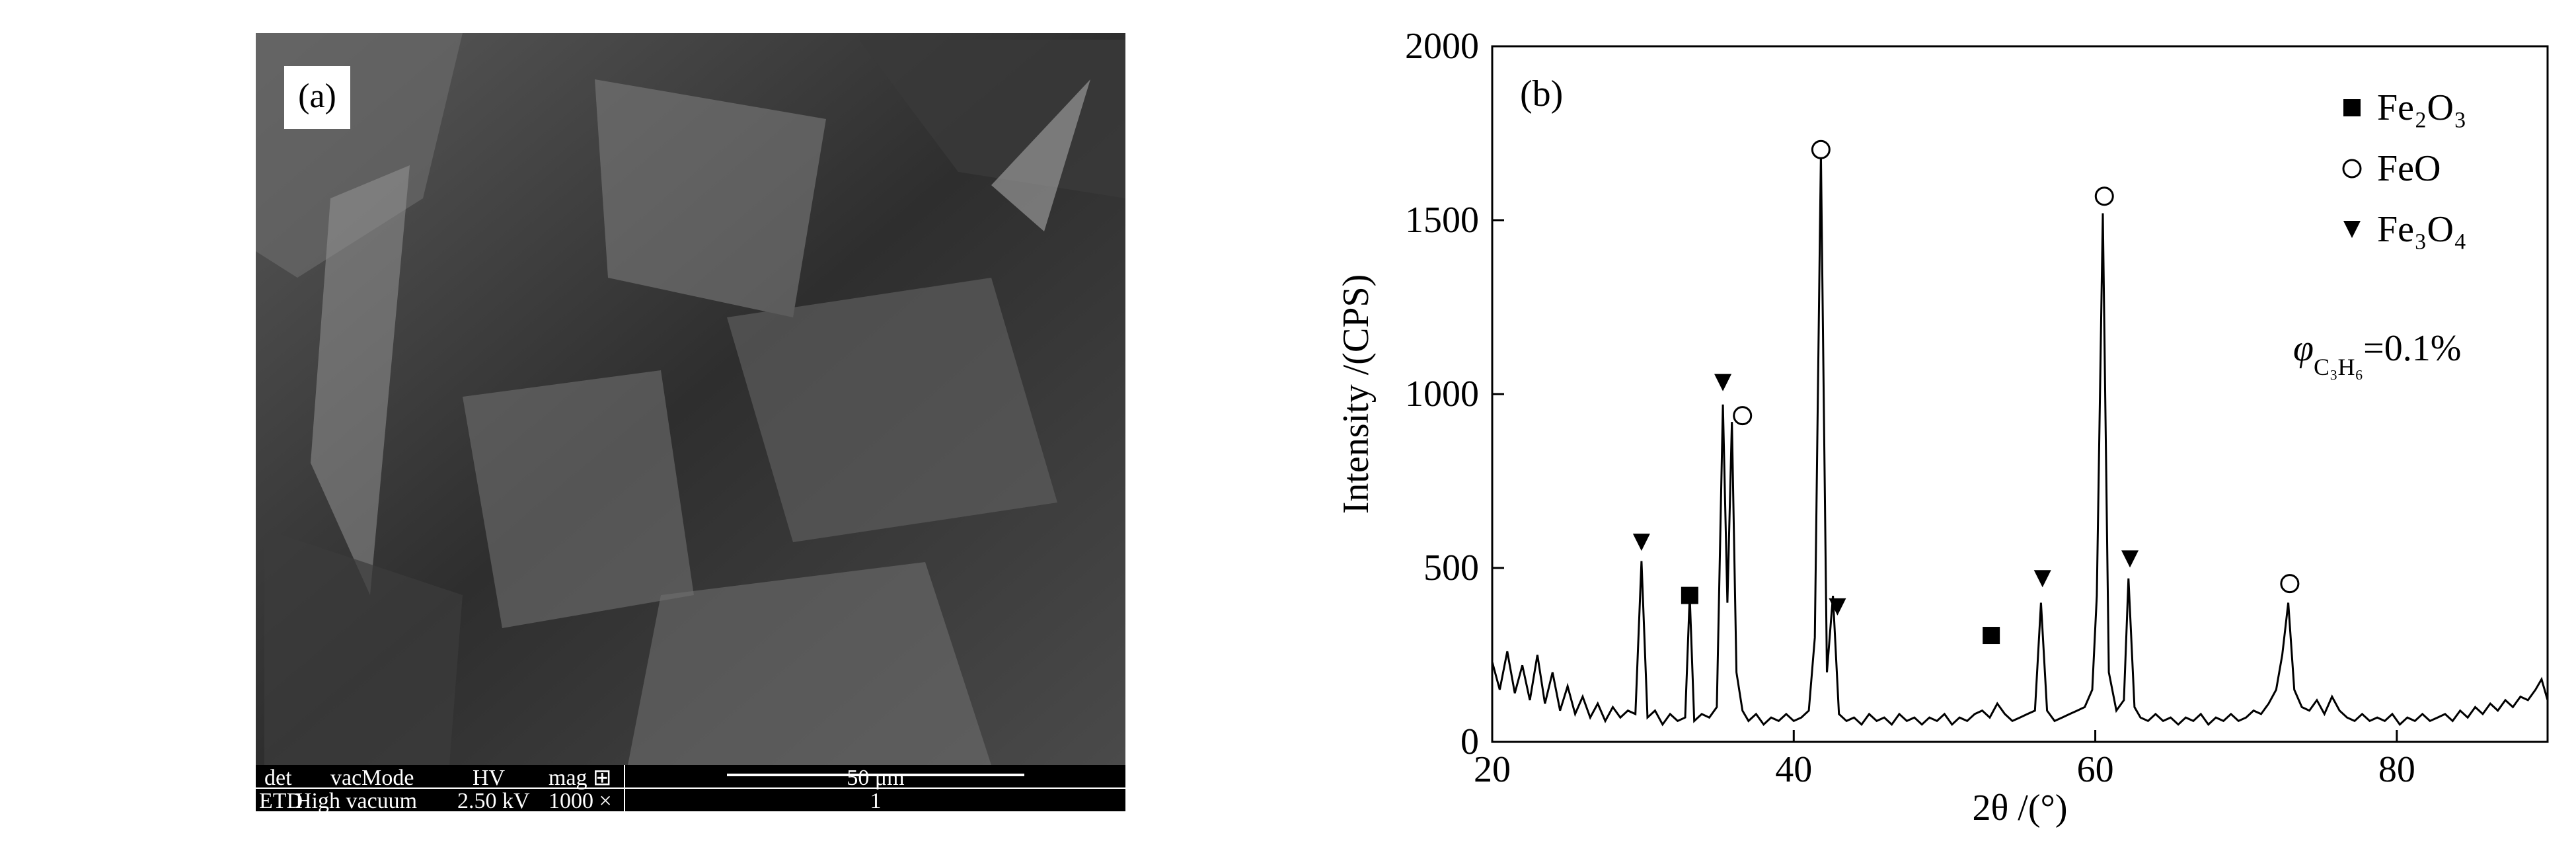  I want to click on annotation: φC₃H₆=0.1%, so click(2377, 354).